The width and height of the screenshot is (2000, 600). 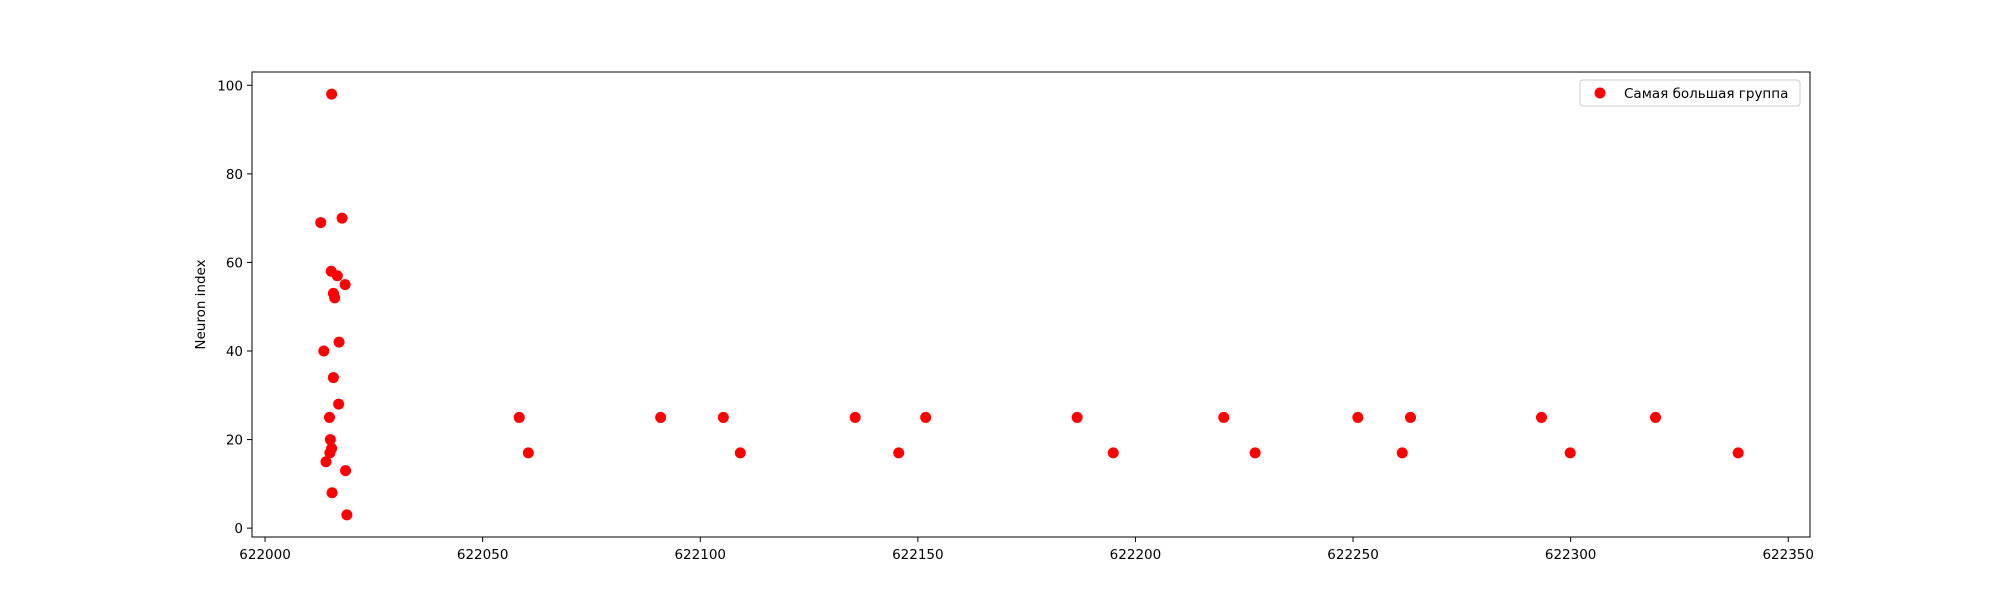 I want to click on y-tick-label: 20, so click(x=234, y=441).